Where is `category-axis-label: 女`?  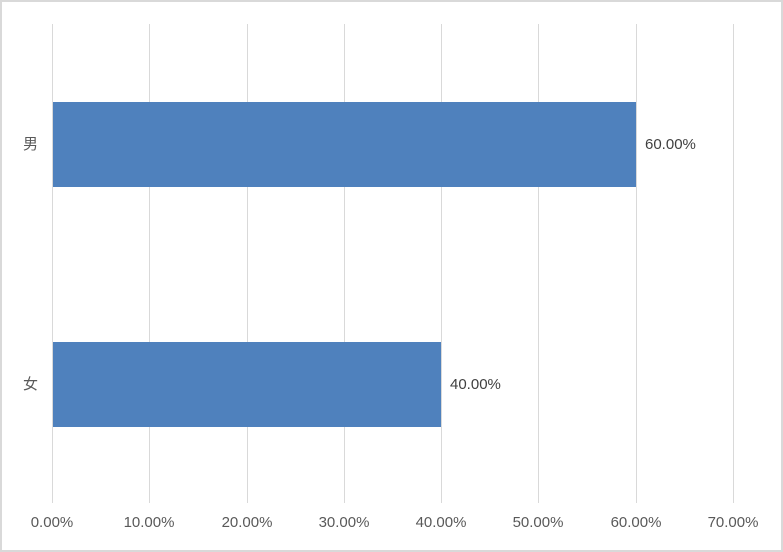
category-axis-label: 女 is located at coordinates (30, 384).